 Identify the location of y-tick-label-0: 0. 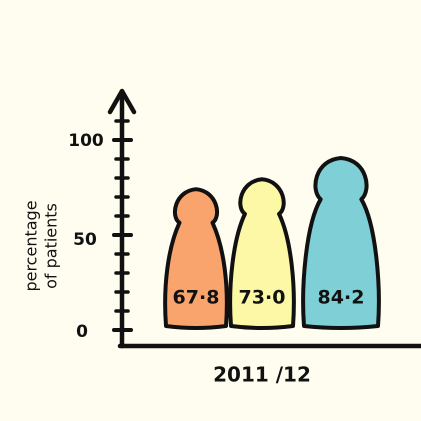
(82, 332).